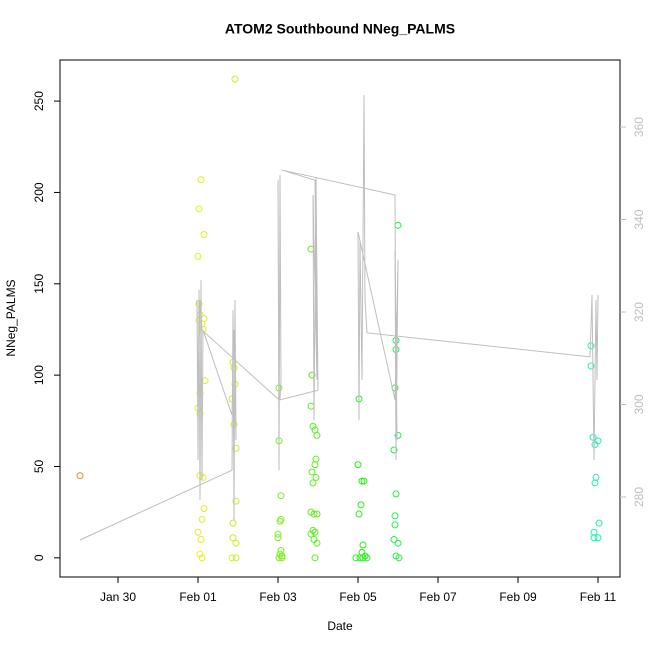 The height and width of the screenshot is (655, 650). Describe the element at coordinates (340, 29) in the screenshot. I see `chart-title: ATOM2 Southbound NNeg_PALMS` at that location.